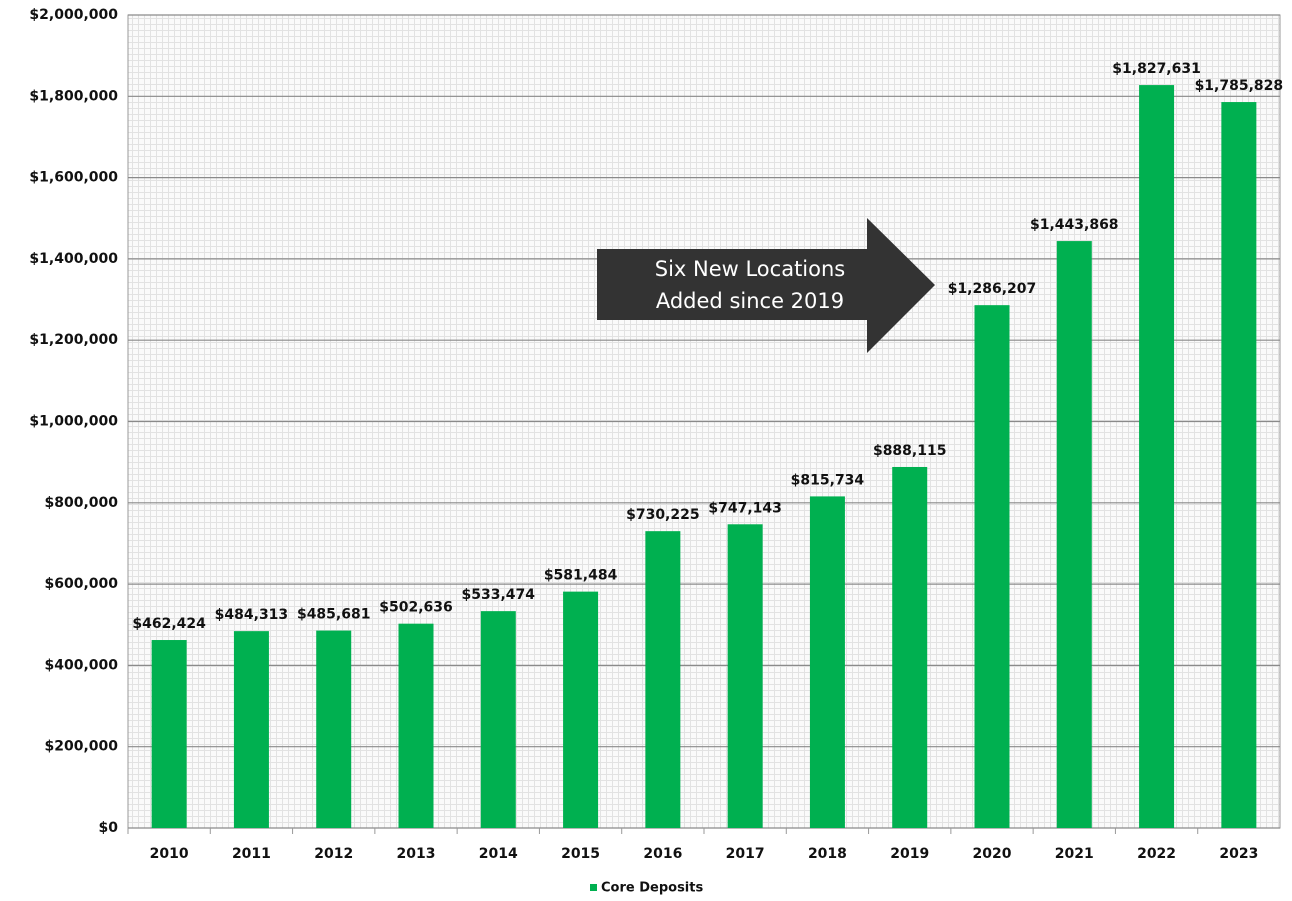 The width and height of the screenshot is (1292, 901). What do you see at coordinates (334, 615) in the screenshot?
I see `data-label: $485,681` at bounding box center [334, 615].